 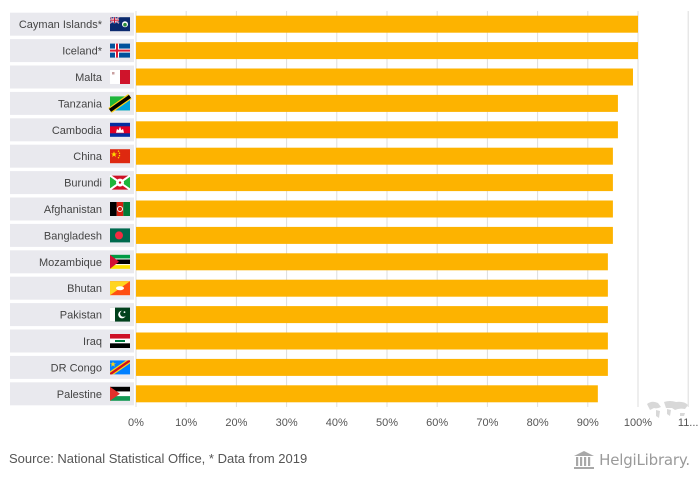 What do you see at coordinates (120, 156) in the screenshot?
I see `china-flag` at bounding box center [120, 156].